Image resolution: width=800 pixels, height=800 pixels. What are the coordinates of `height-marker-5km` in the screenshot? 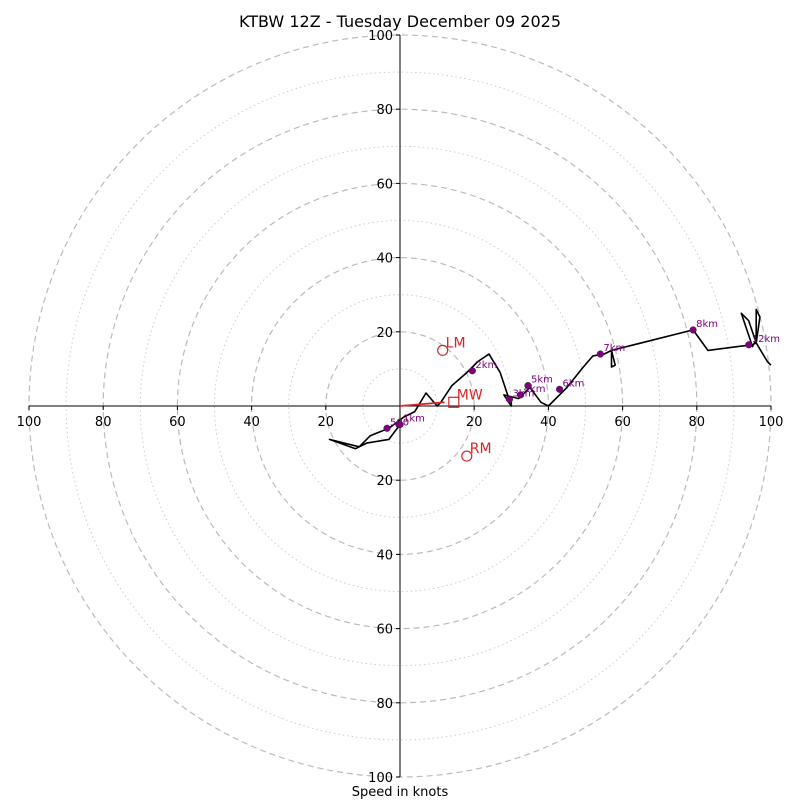 It's located at (528, 386).